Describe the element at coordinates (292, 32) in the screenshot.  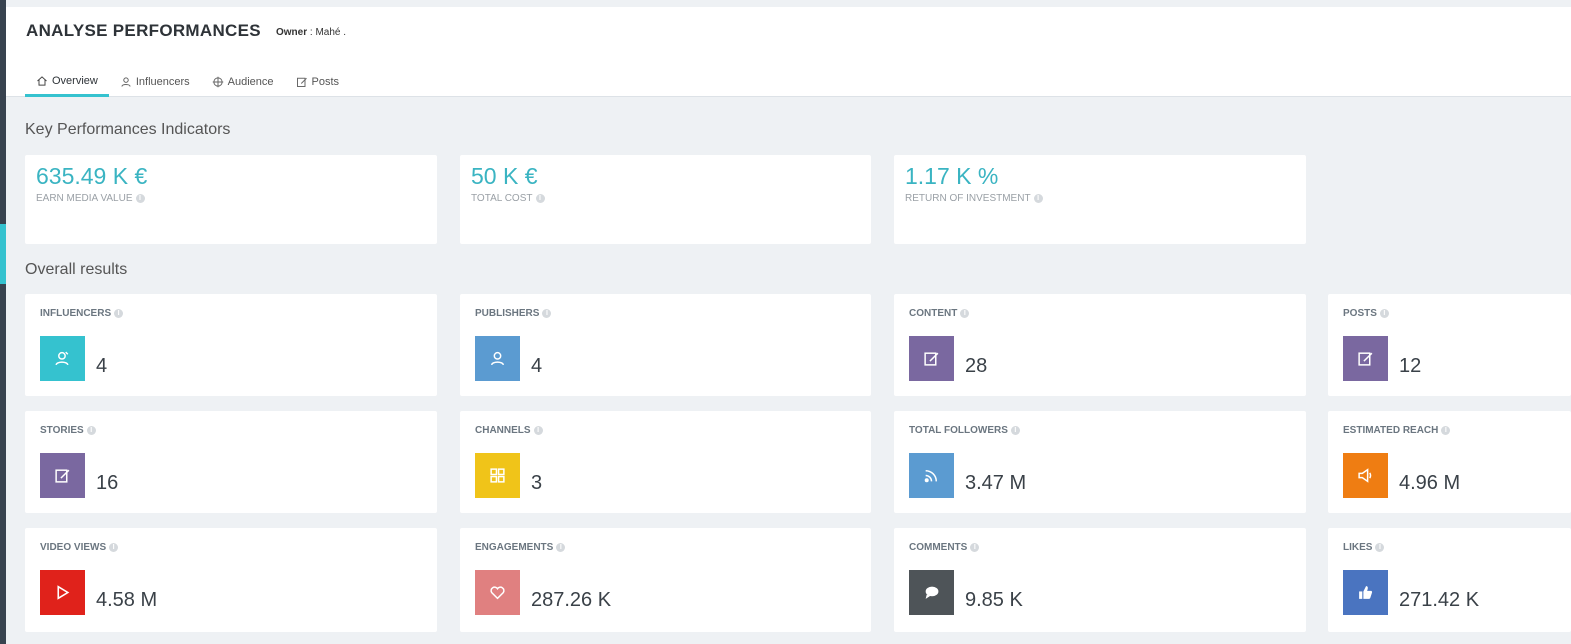
I see `owner-label: Owner` at that location.